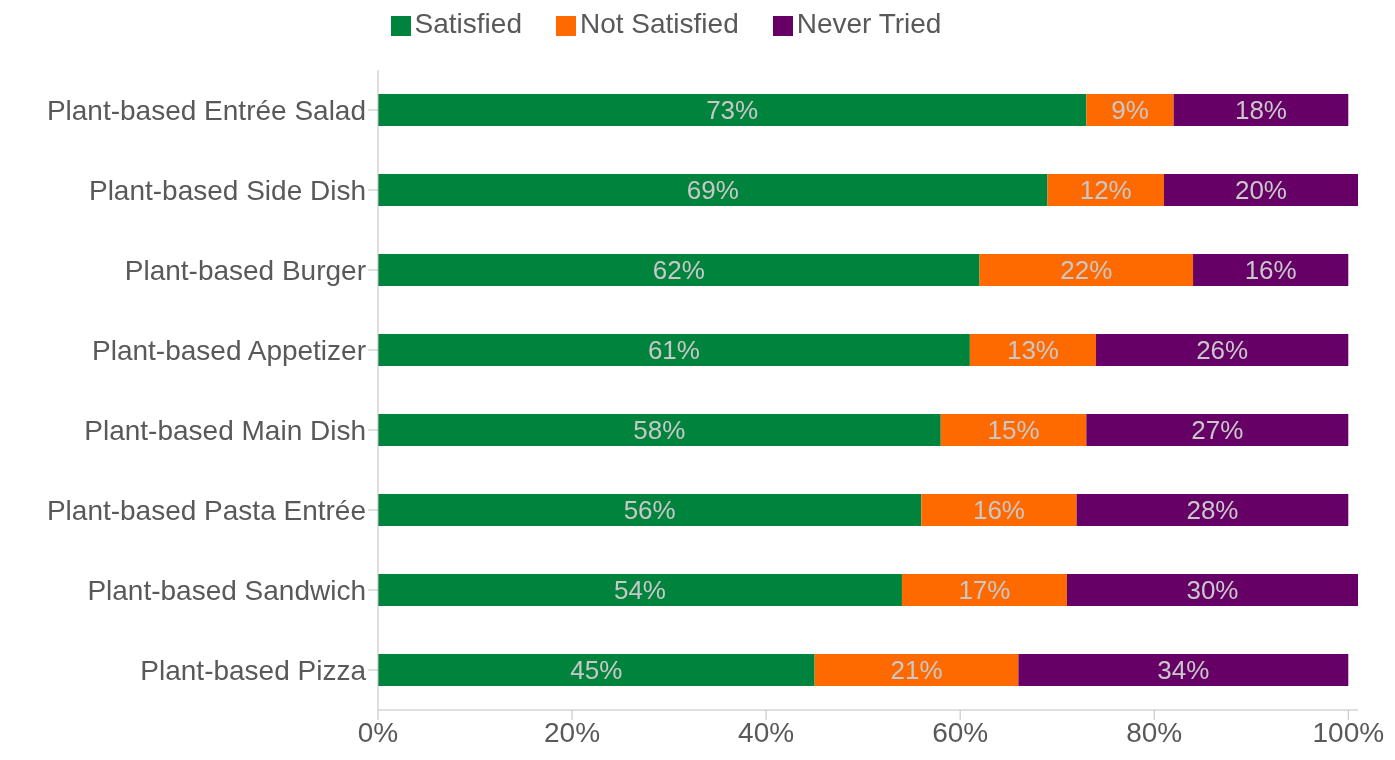 This screenshot has height=760, width=1395. Describe the element at coordinates (468, 23) in the screenshot. I see `legend-label: Satisfied` at that location.